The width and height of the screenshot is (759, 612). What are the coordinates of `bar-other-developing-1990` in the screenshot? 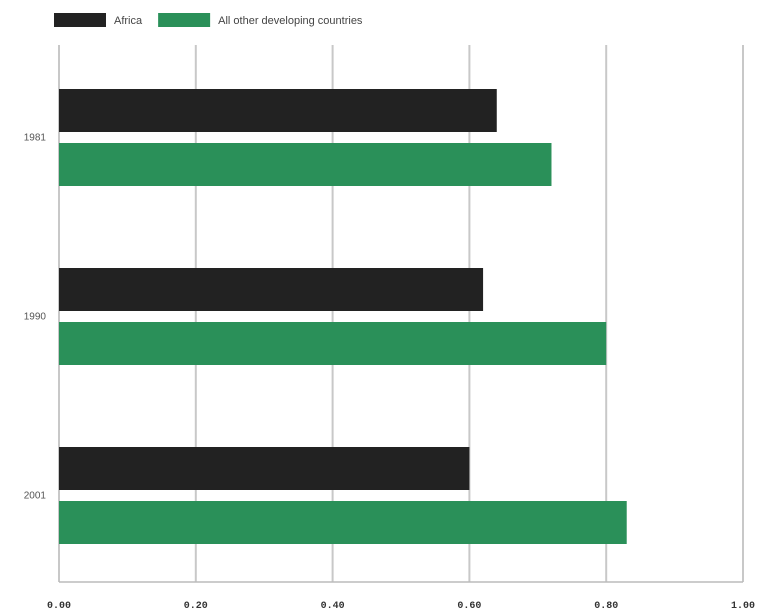 It's located at (333, 343).